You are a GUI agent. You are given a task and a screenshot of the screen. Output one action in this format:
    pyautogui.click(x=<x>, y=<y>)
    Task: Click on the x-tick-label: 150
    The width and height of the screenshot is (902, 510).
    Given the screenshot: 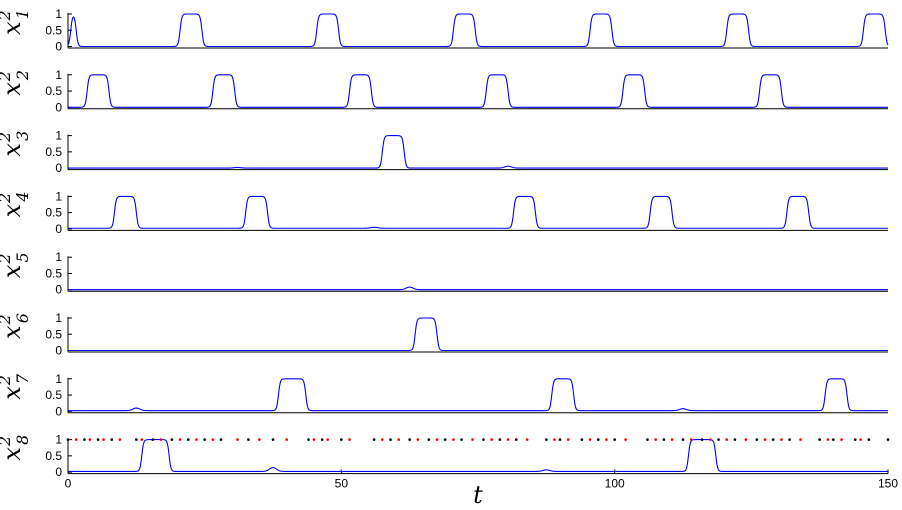 What is the action you would take?
    pyautogui.click(x=888, y=484)
    